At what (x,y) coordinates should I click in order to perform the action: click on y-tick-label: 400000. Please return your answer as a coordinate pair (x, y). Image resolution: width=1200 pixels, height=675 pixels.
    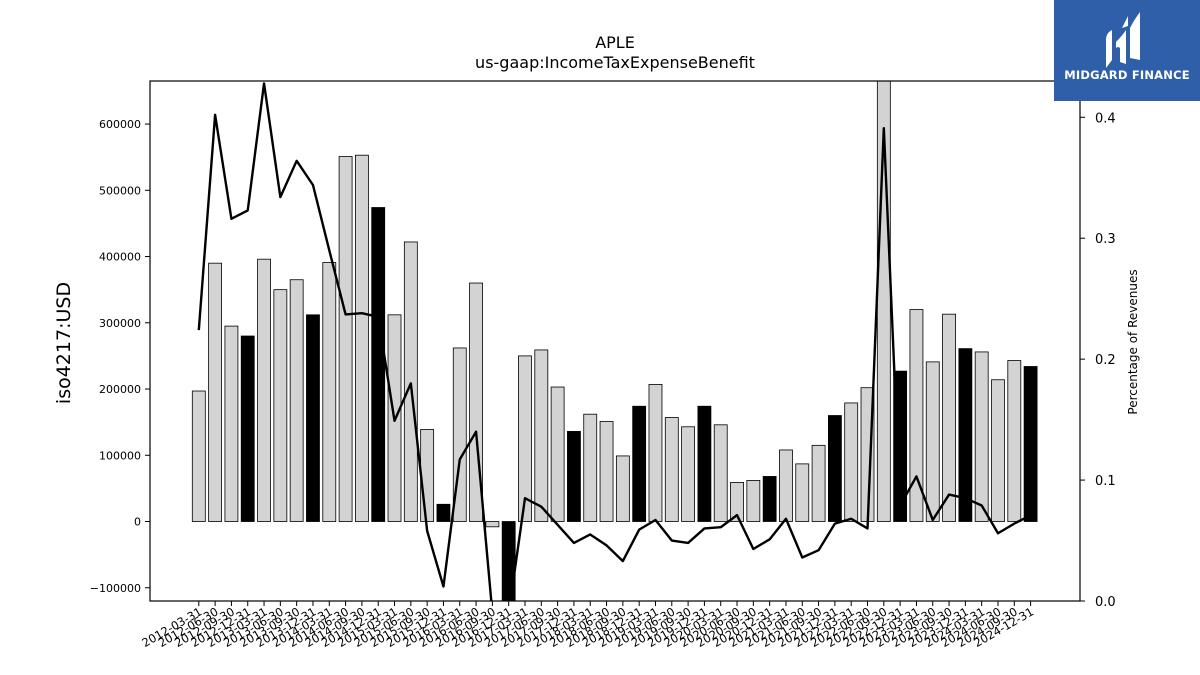
    Looking at the image, I should click on (120, 257).